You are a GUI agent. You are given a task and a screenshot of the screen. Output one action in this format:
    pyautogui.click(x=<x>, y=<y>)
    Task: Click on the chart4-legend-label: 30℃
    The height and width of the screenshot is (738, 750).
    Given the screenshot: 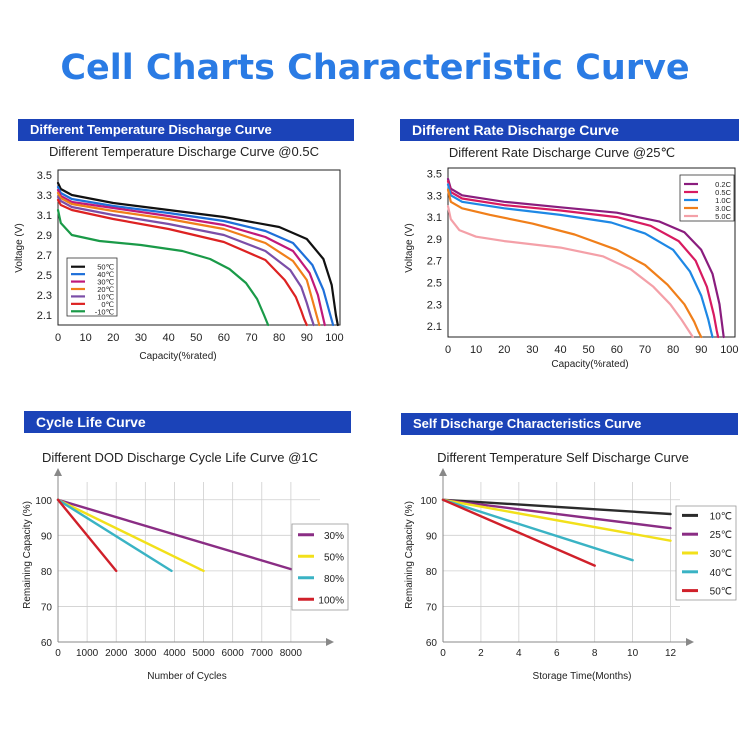 What is the action you would take?
    pyautogui.click(x=721, y=554)
    